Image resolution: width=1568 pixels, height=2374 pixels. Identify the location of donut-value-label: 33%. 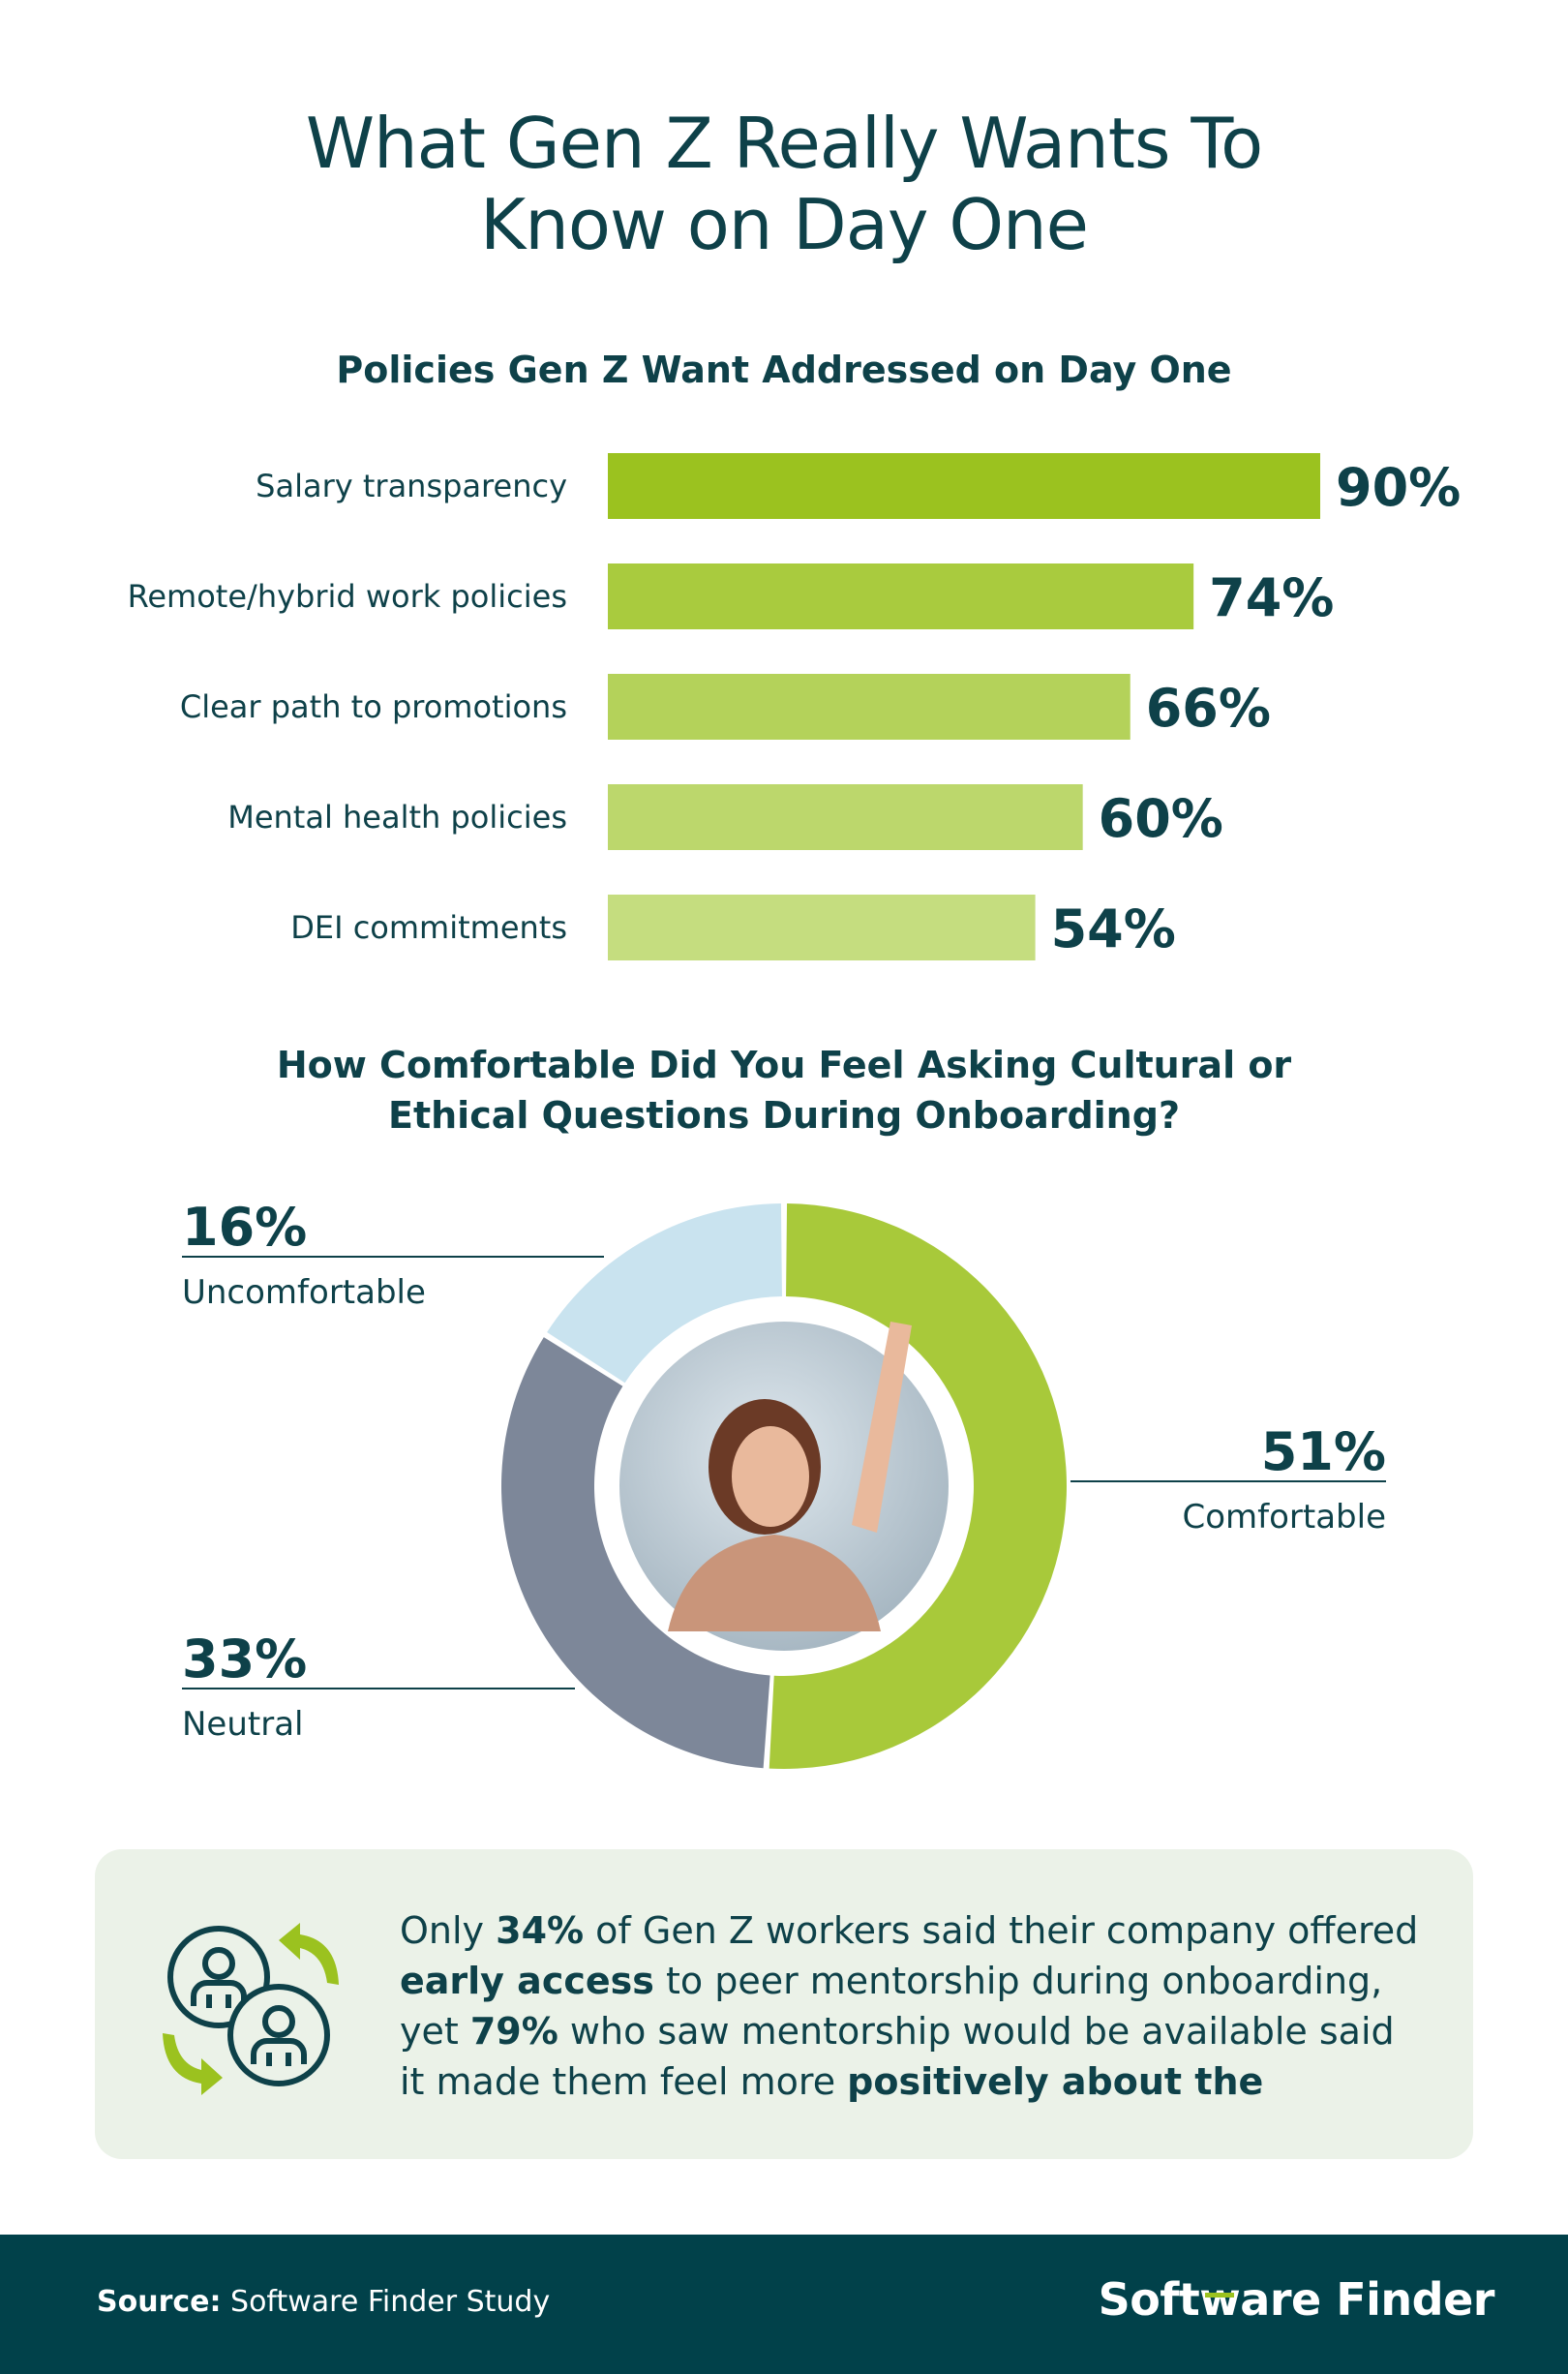
(244, 1658).